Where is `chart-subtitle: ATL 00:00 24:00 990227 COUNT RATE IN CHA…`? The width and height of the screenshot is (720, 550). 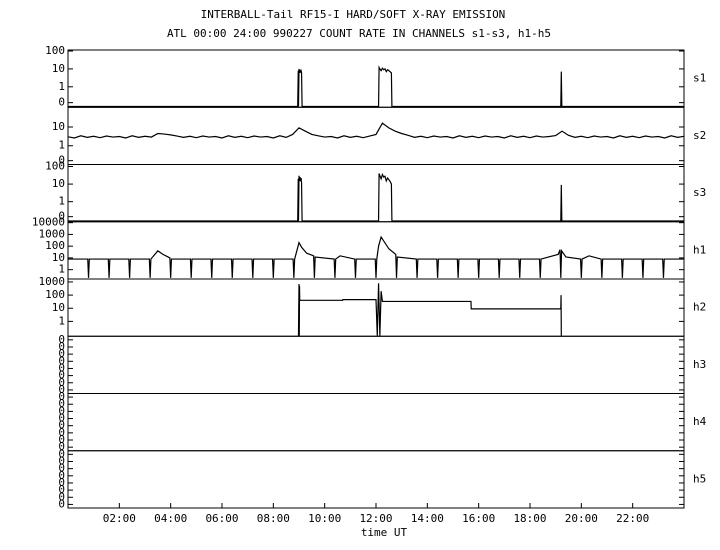 chart-subtitle: ATL 00:00 24:00 990227 COUNT RATE IN CHA… is located at coordinates (359, 33).